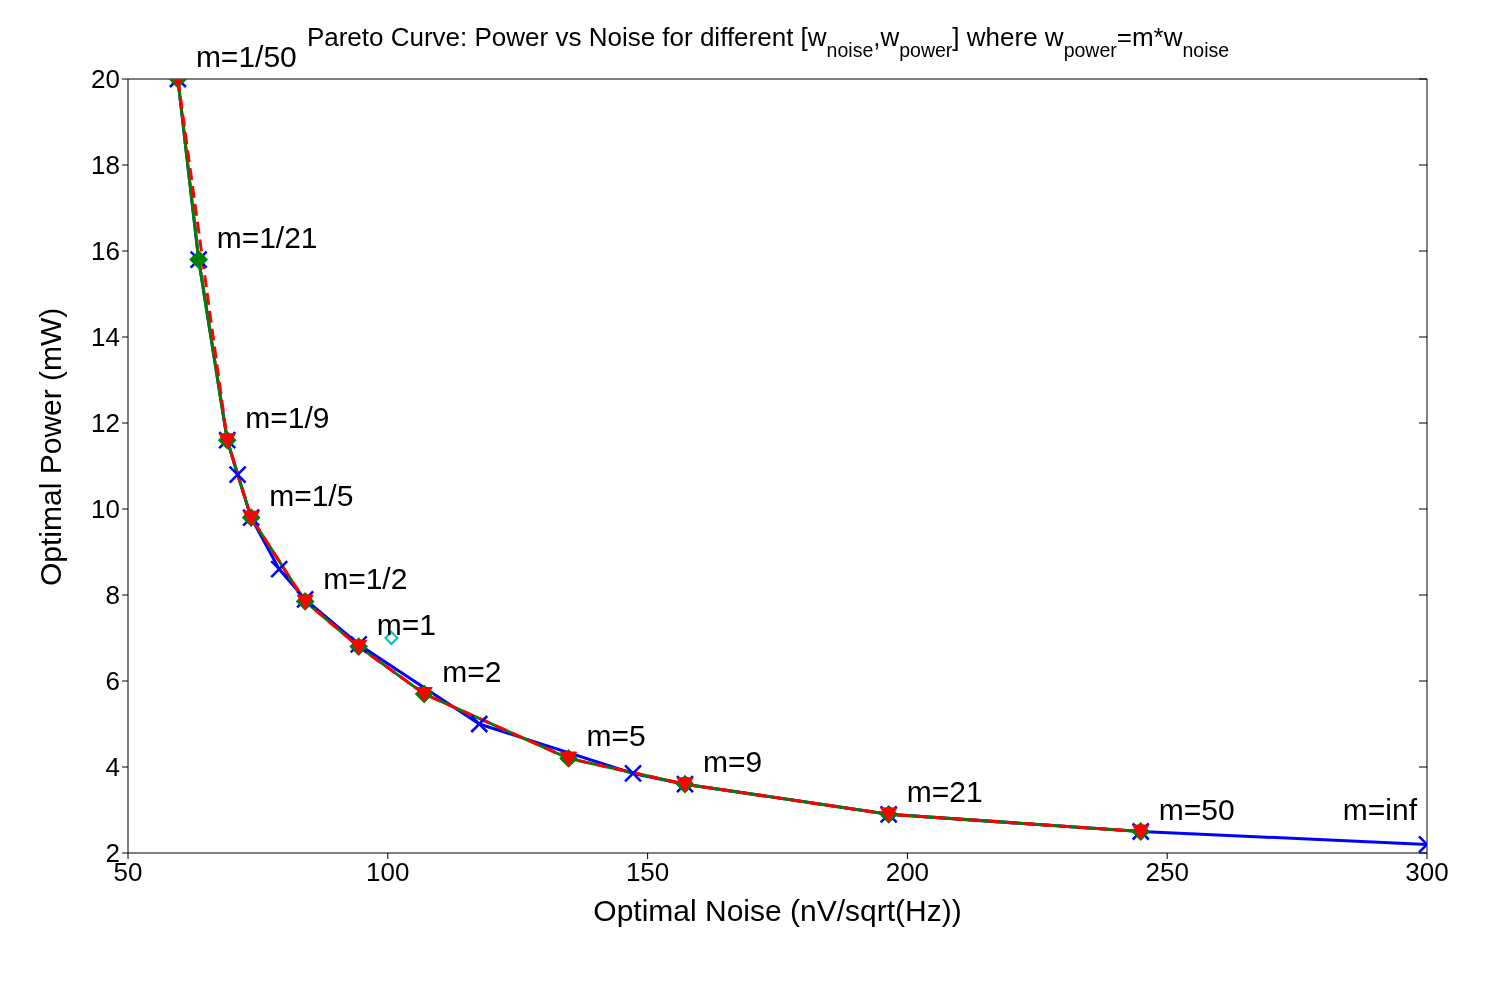 The image size is (1508, 997). Describe the element at coordinates (112, 767) in the screenshot. I see `y-tick-label: 4` at that location.